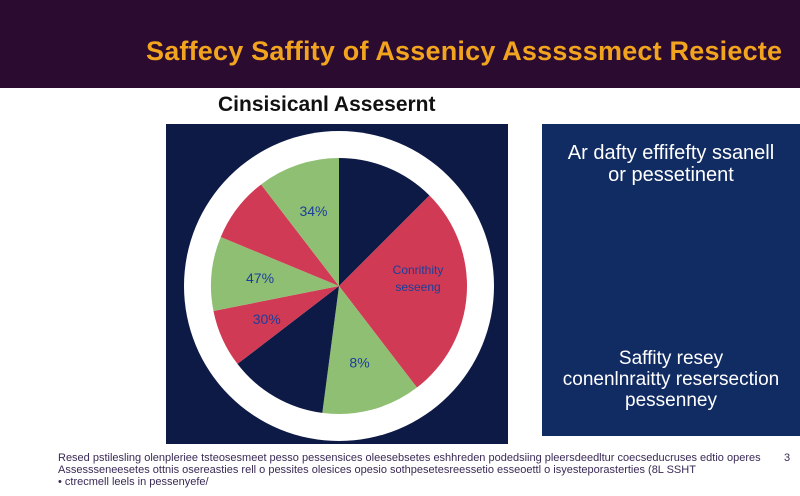 The image size is (800, 496). Describe the element at coordinates (787, 458) in the screenshot. I see `page-number: 3` at that location.